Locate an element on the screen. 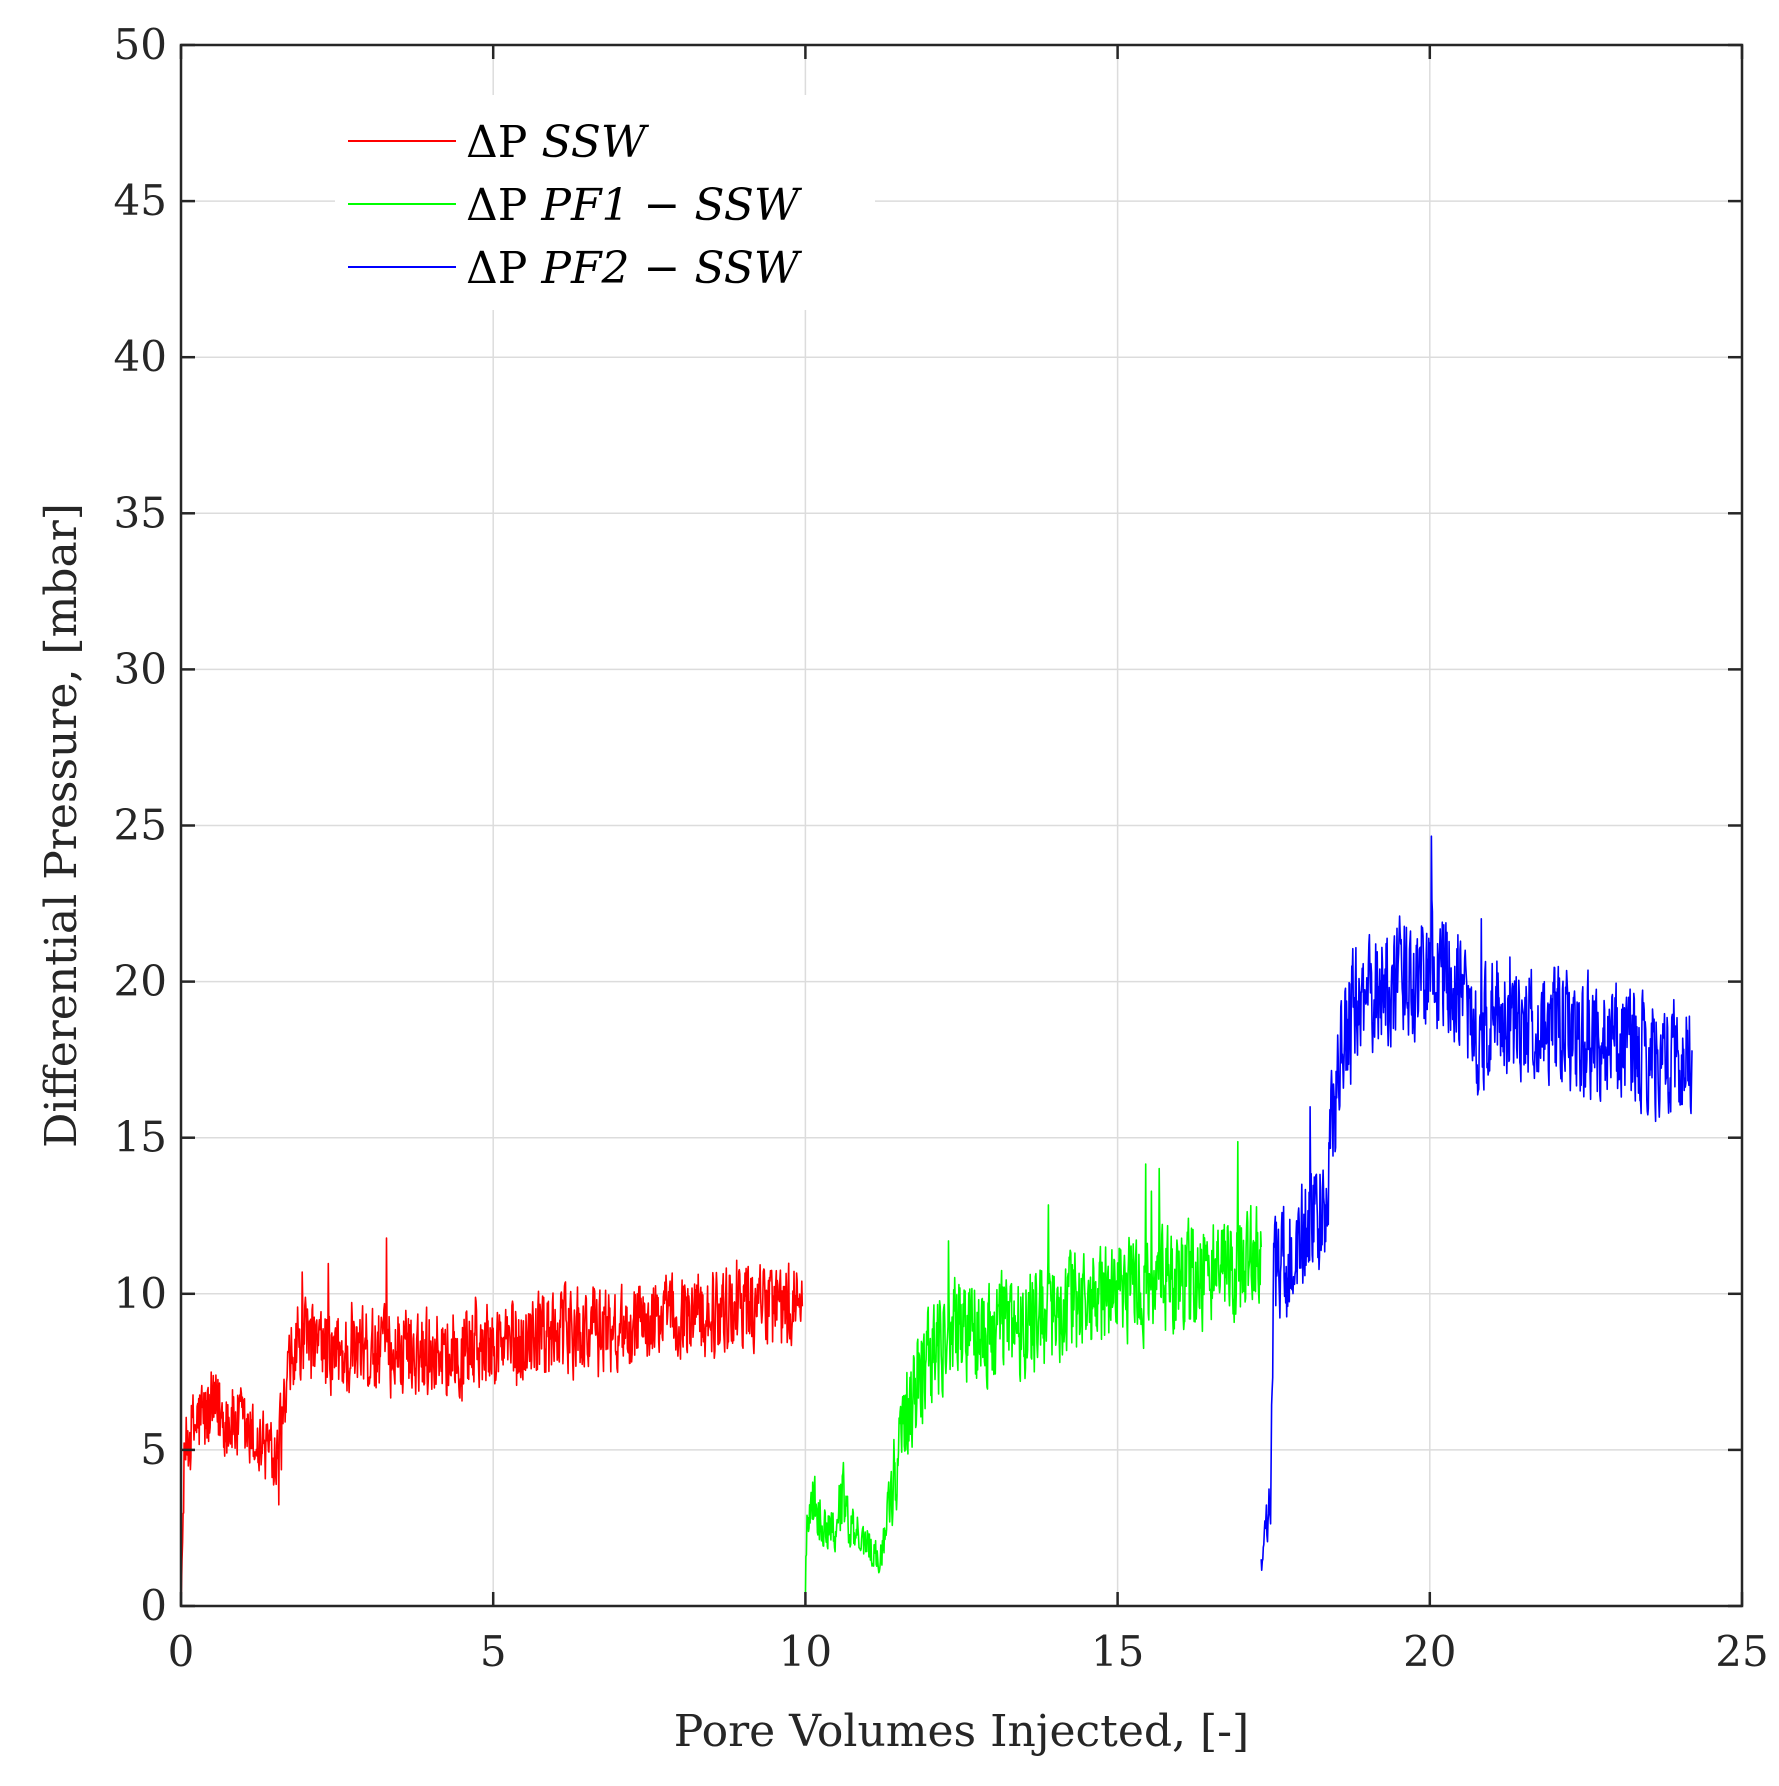 This screenshot has height=1786, width=1779. legend-entry: ΔP PF2 − SSW is located at coordinates (634, 268).